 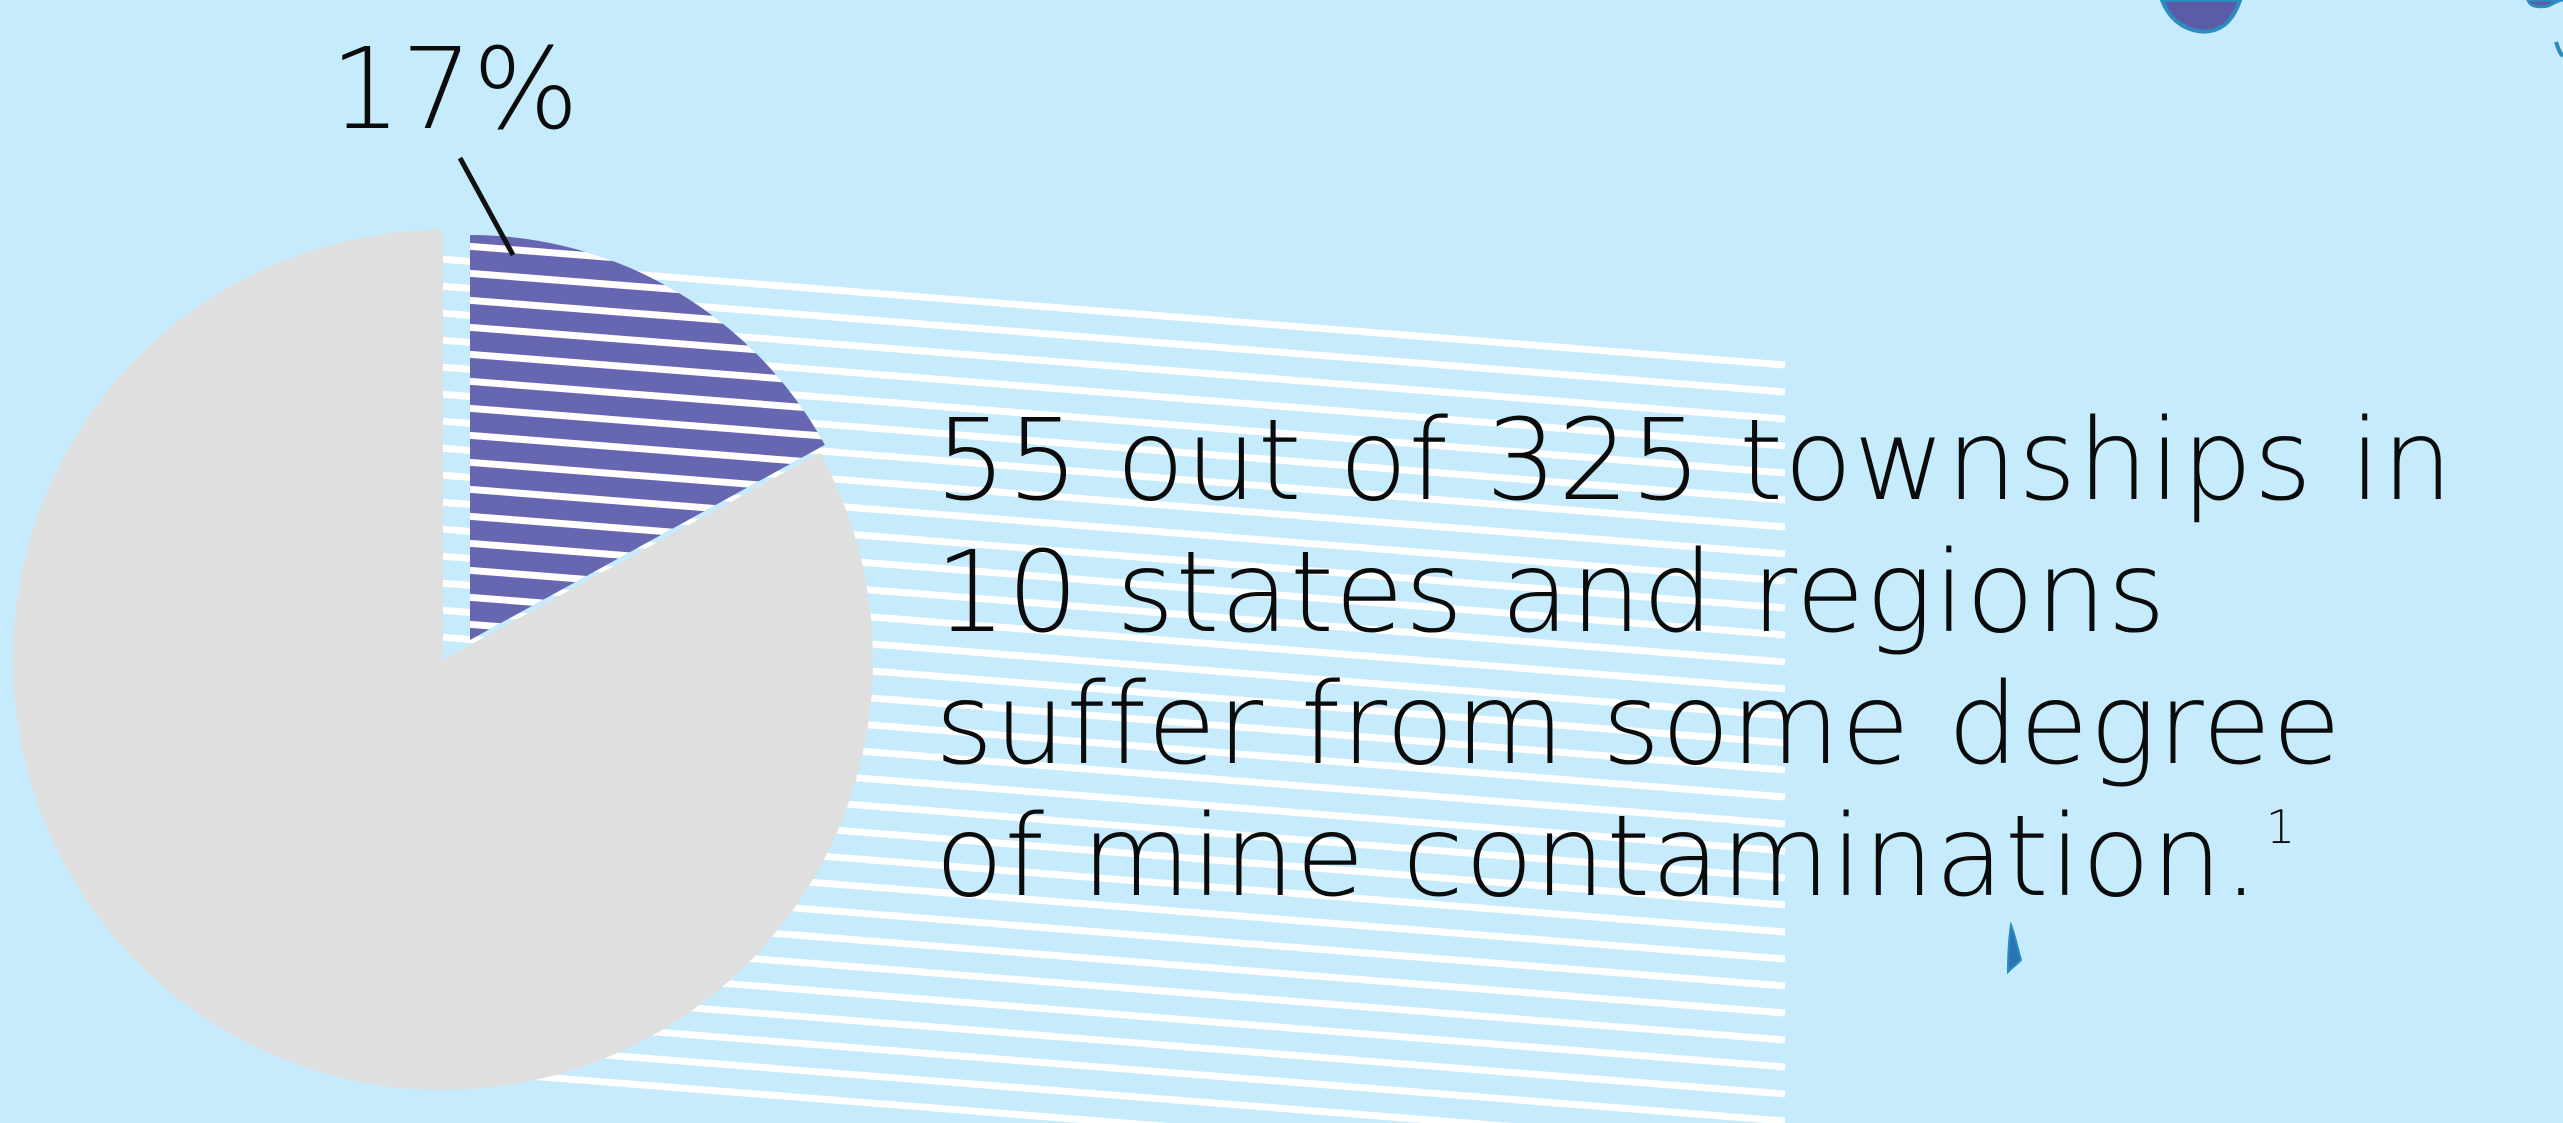 What do you see at coordinates (1551, 593) in the screenshot?
I see `statement-line-2: 10 states and regions` at bounding box center [1551, 593].